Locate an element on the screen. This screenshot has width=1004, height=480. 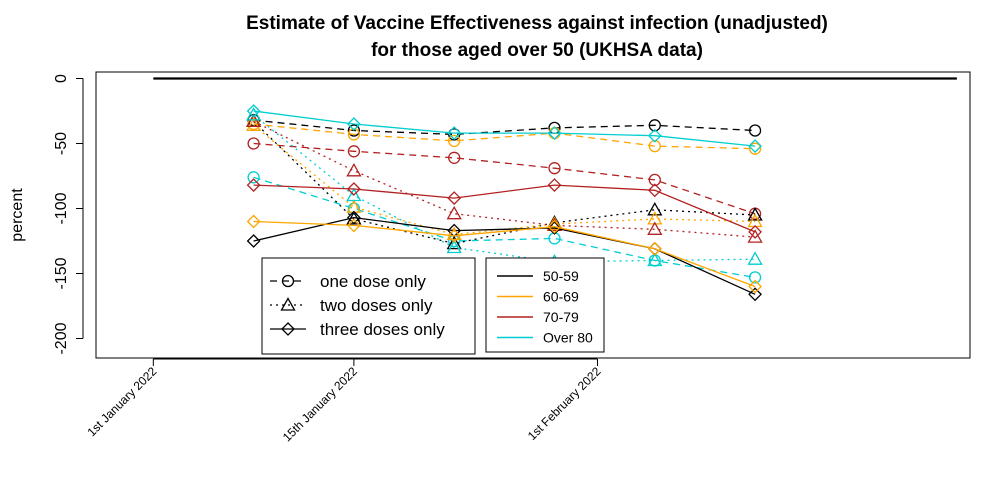
y-tick-label: -100 is located at coordinates (61, 208).